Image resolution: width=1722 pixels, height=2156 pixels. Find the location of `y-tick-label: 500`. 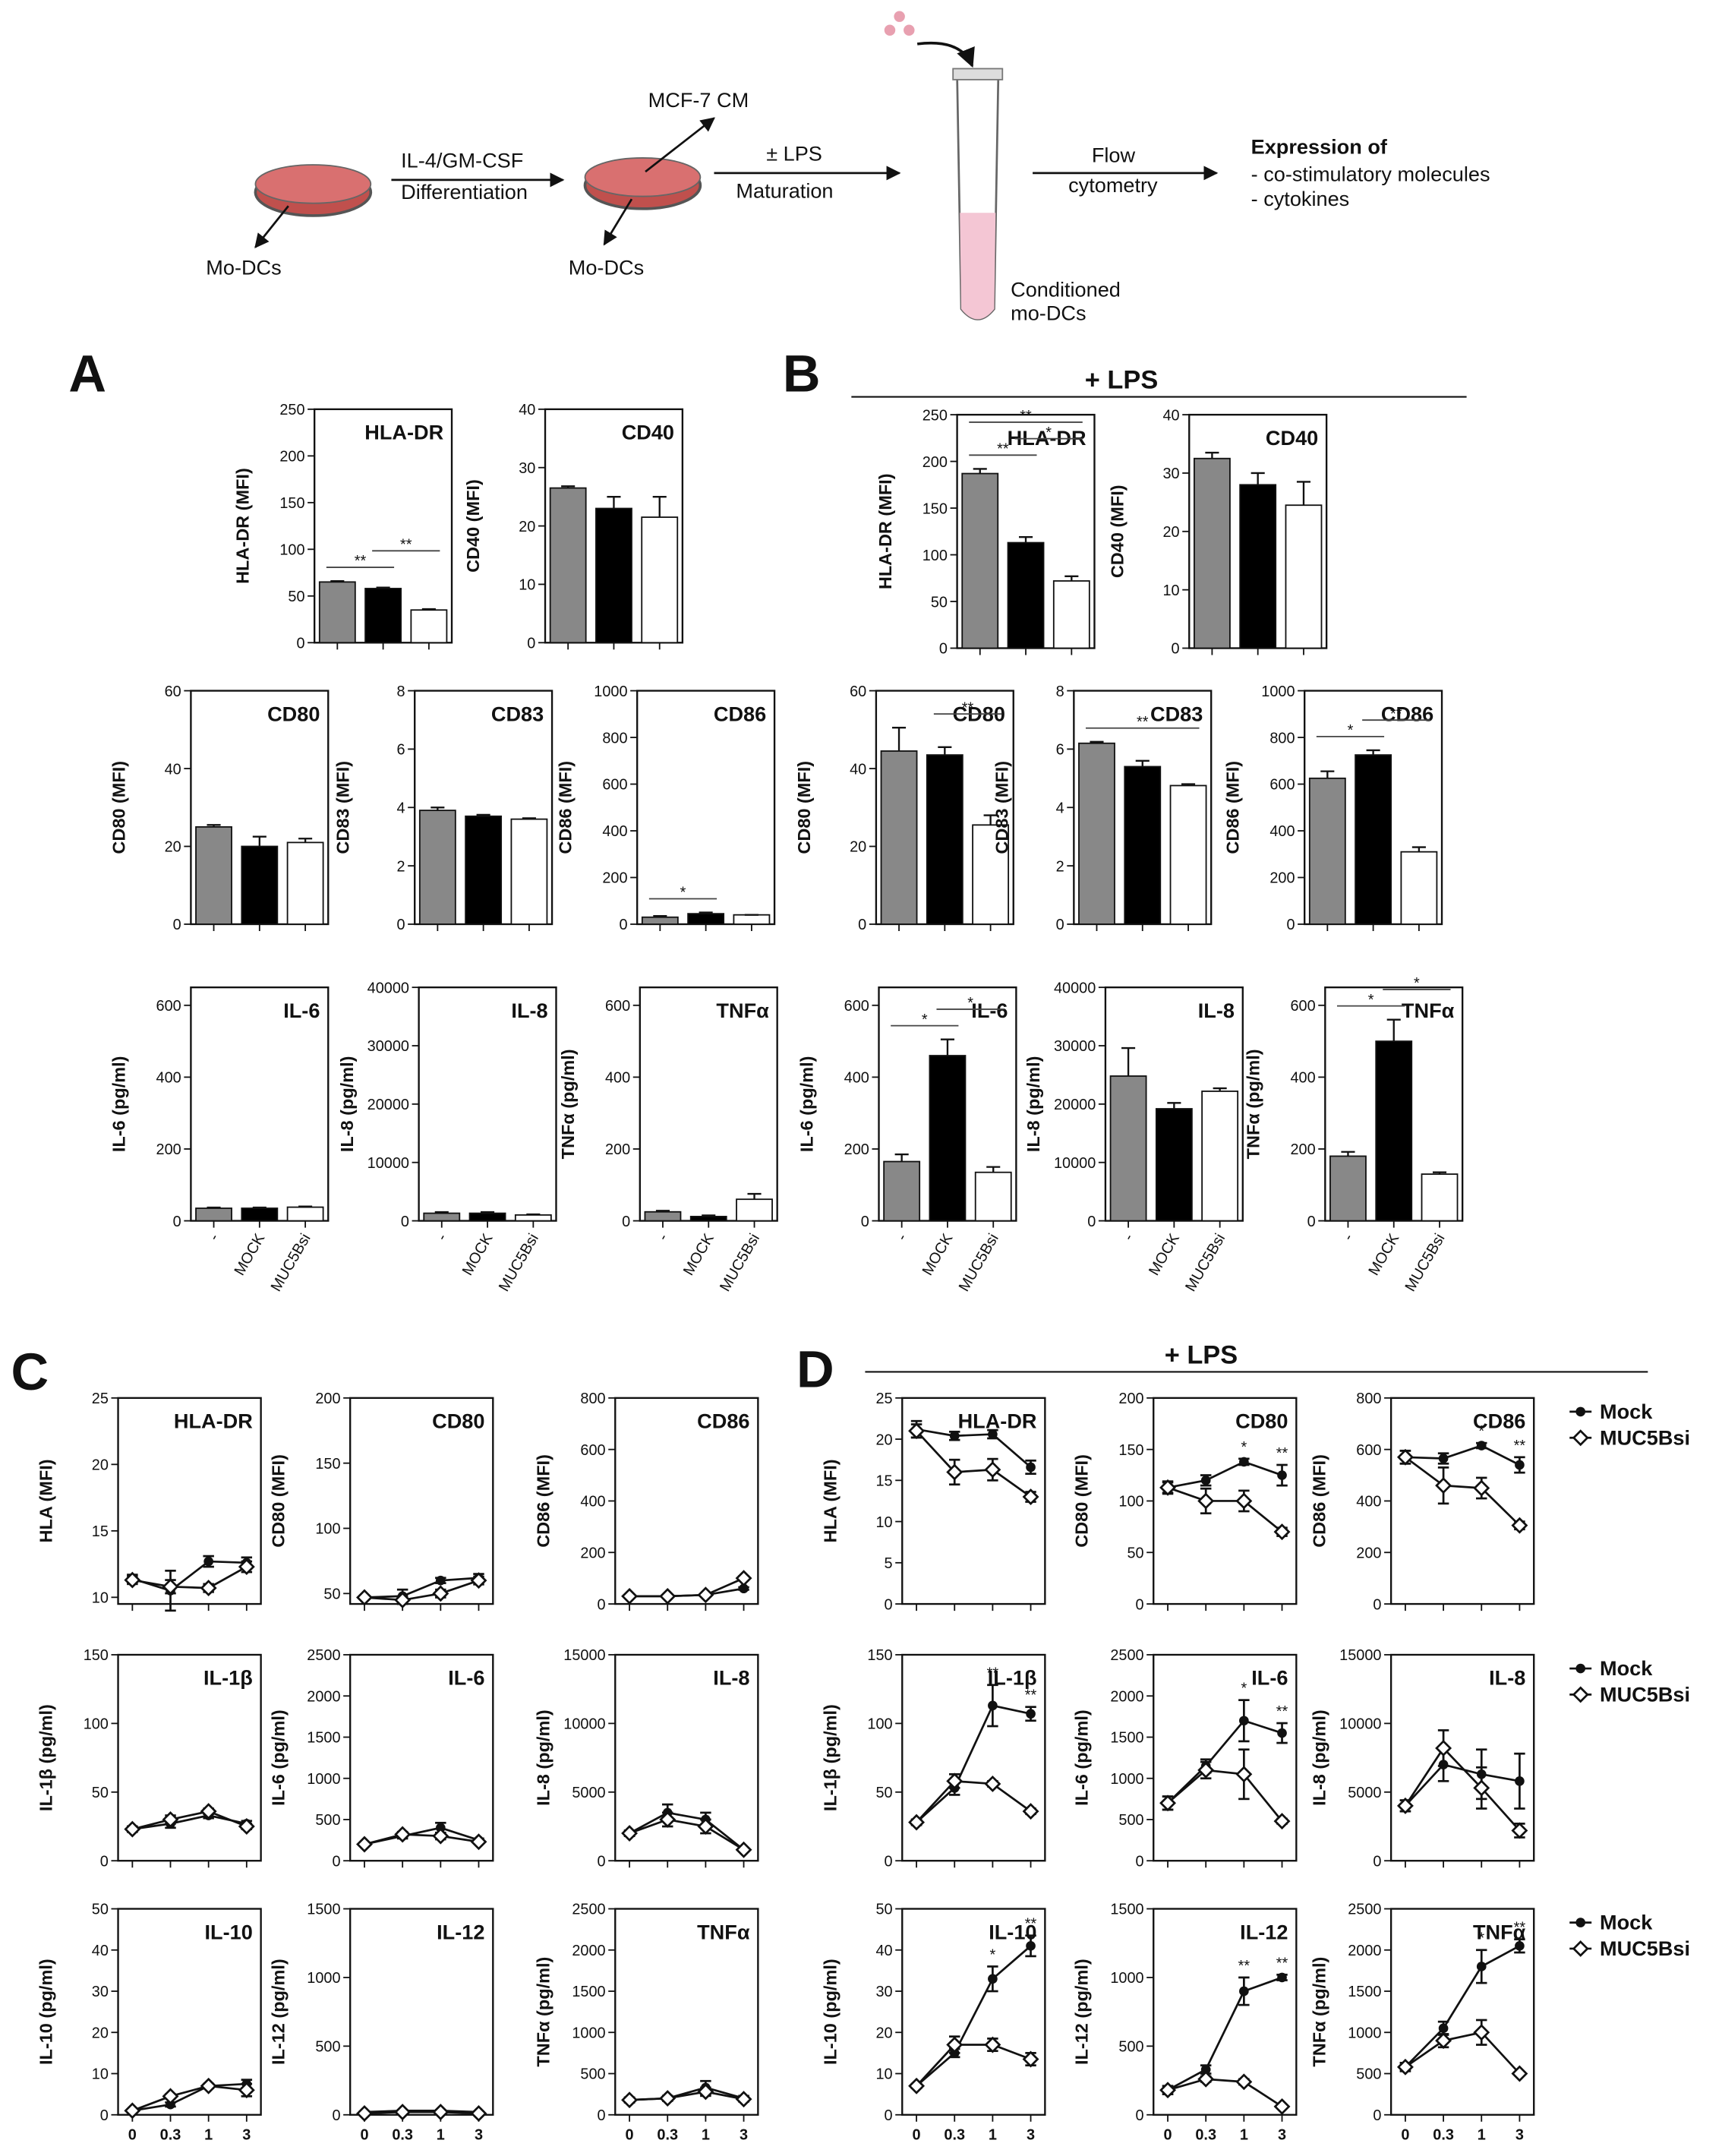

y-tick-label: 500 is located at coordinates (592, 2074).